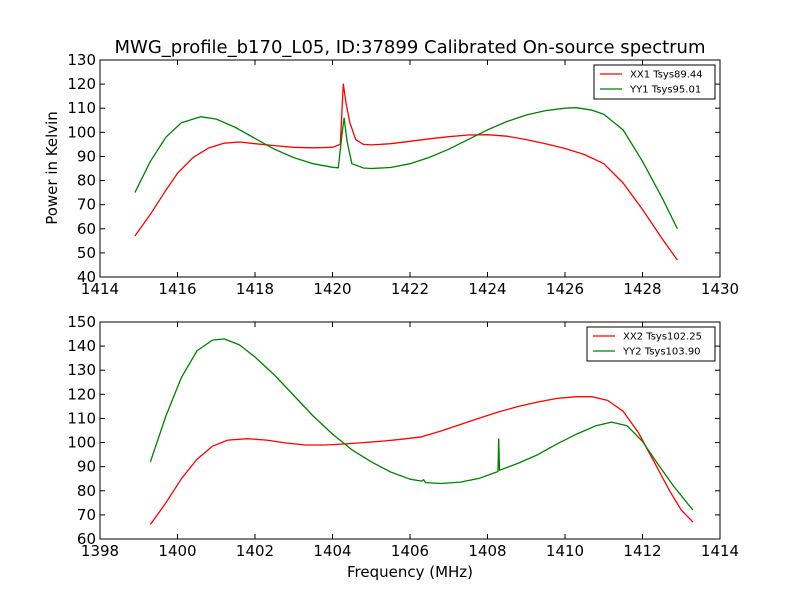 This screenshot has width=800, height=600. Describe the element at coordinates (487, 551) in the screenshot. I see `bottom-x-tick-label: 1408` at that location.